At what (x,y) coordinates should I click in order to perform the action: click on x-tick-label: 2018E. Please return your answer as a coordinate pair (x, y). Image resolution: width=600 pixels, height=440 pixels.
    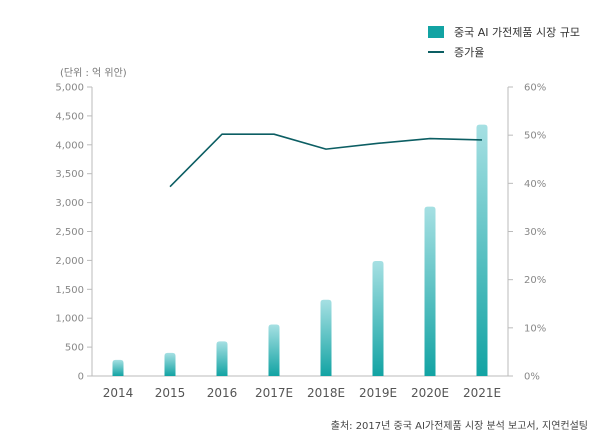
    Looking at the image, I should click on (326, 393).